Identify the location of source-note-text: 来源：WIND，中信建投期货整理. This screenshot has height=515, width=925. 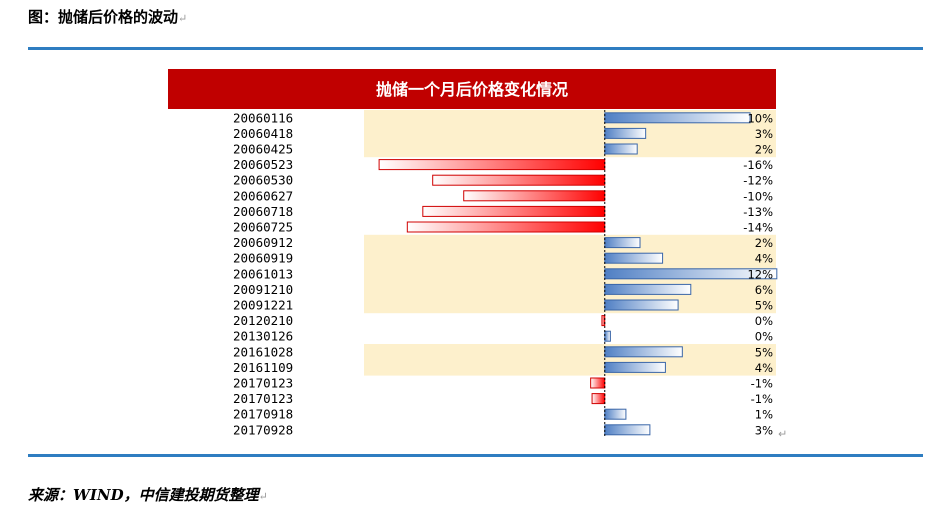
(143, 495).